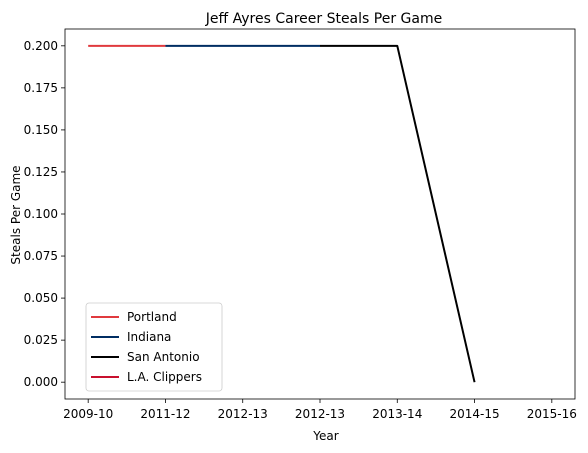 The image size is (588, 453). Describe the element at coordinates (41, 298) in the screenshot. I see `y-tick-label: 0.050` at that location.